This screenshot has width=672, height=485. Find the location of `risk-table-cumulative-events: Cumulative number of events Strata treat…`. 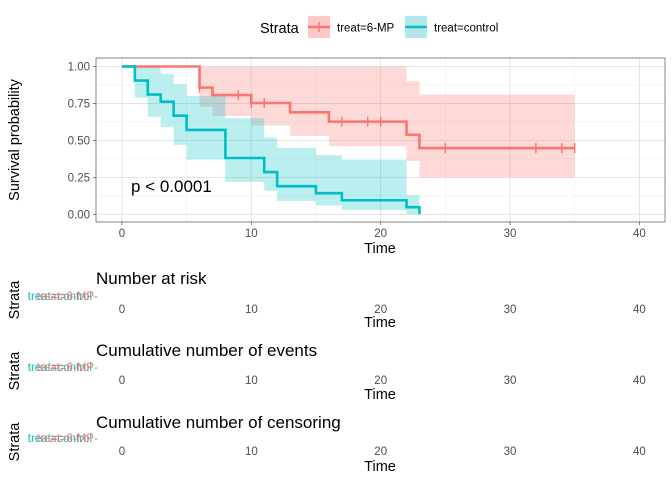

risk-table-cumulative-events: Cumulative number of events Strata treat… is located at coordinates (326, 372).